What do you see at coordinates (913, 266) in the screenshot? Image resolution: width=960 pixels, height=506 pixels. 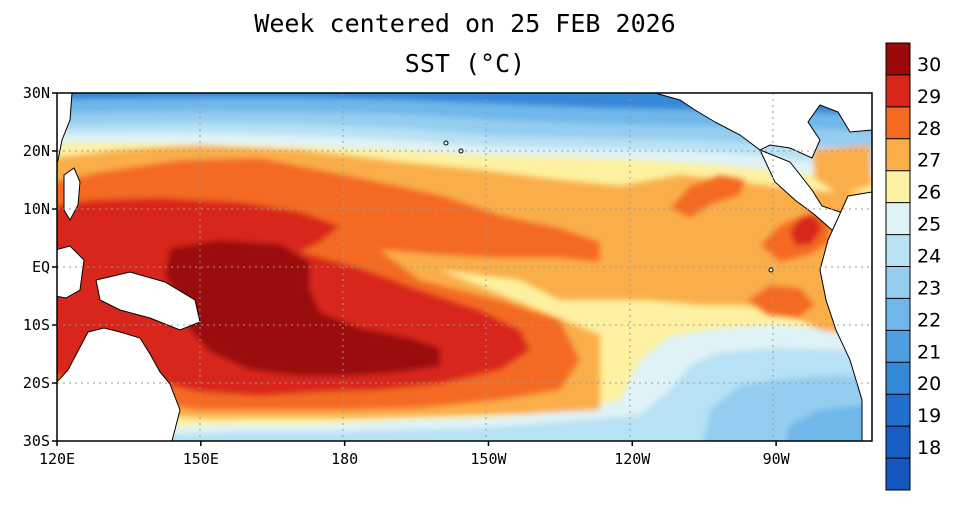 I see `color-scale-bar: 30 29 28 27 26 25 24 23 22 21 20 19 18` at bounding box center [913, 266].